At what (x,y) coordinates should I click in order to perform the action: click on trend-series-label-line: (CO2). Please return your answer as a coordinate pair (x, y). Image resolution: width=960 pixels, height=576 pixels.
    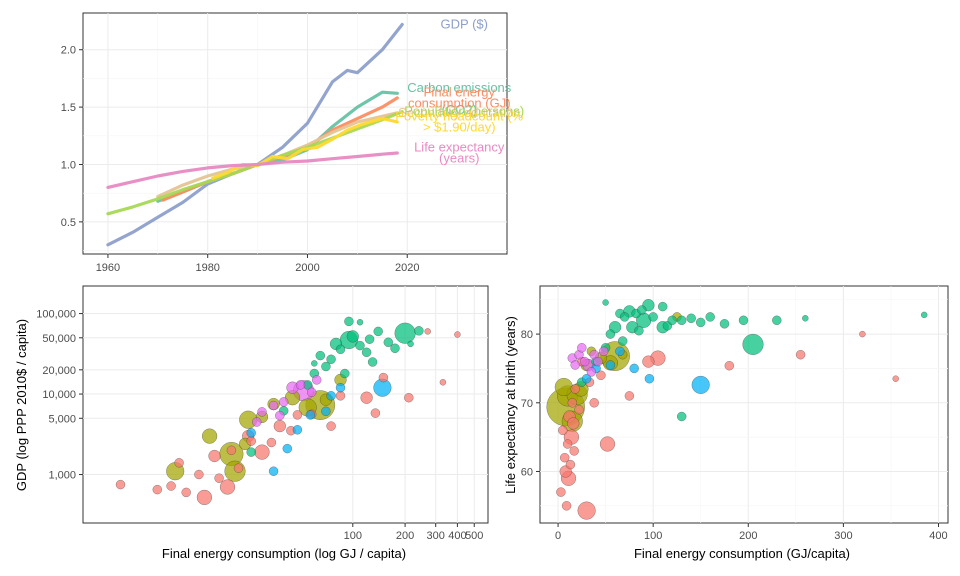
    Looking at the image, I should click on (459, 109).